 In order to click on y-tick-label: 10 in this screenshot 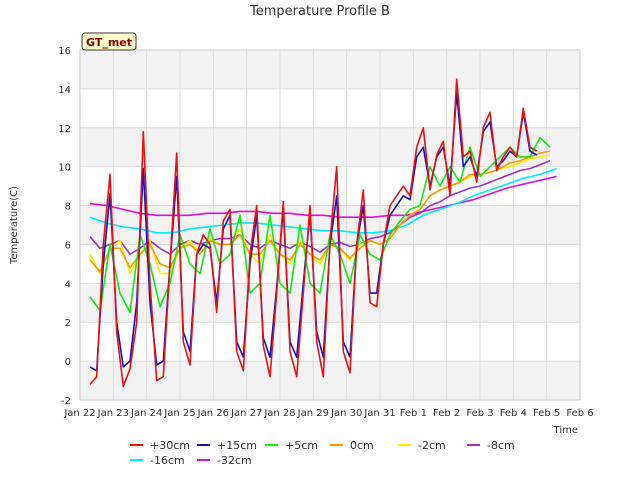, I will do `click(64, 168)`.